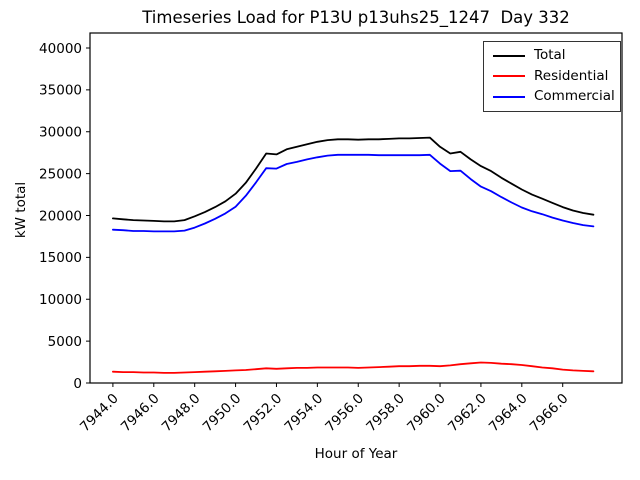  What do you see at coordinates (60, 216) in the screenshot?
I see `y-tick-label: 20000` at bounding box center [60, 216].